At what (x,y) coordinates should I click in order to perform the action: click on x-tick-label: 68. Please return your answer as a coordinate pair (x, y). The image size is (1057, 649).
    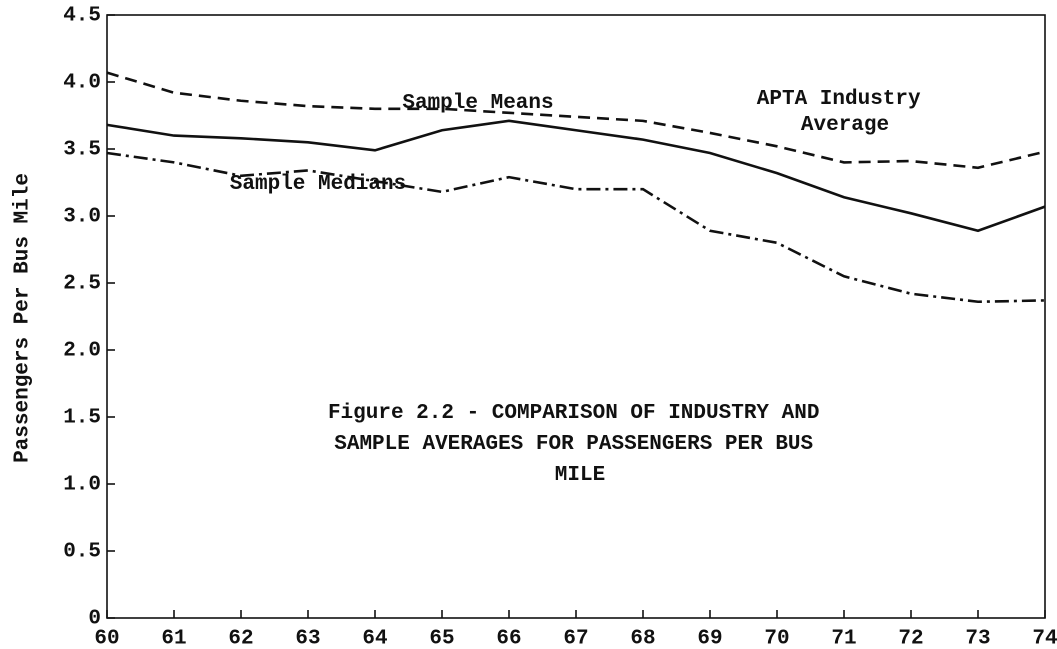
    Looking at the image, I should click on (642, 638).